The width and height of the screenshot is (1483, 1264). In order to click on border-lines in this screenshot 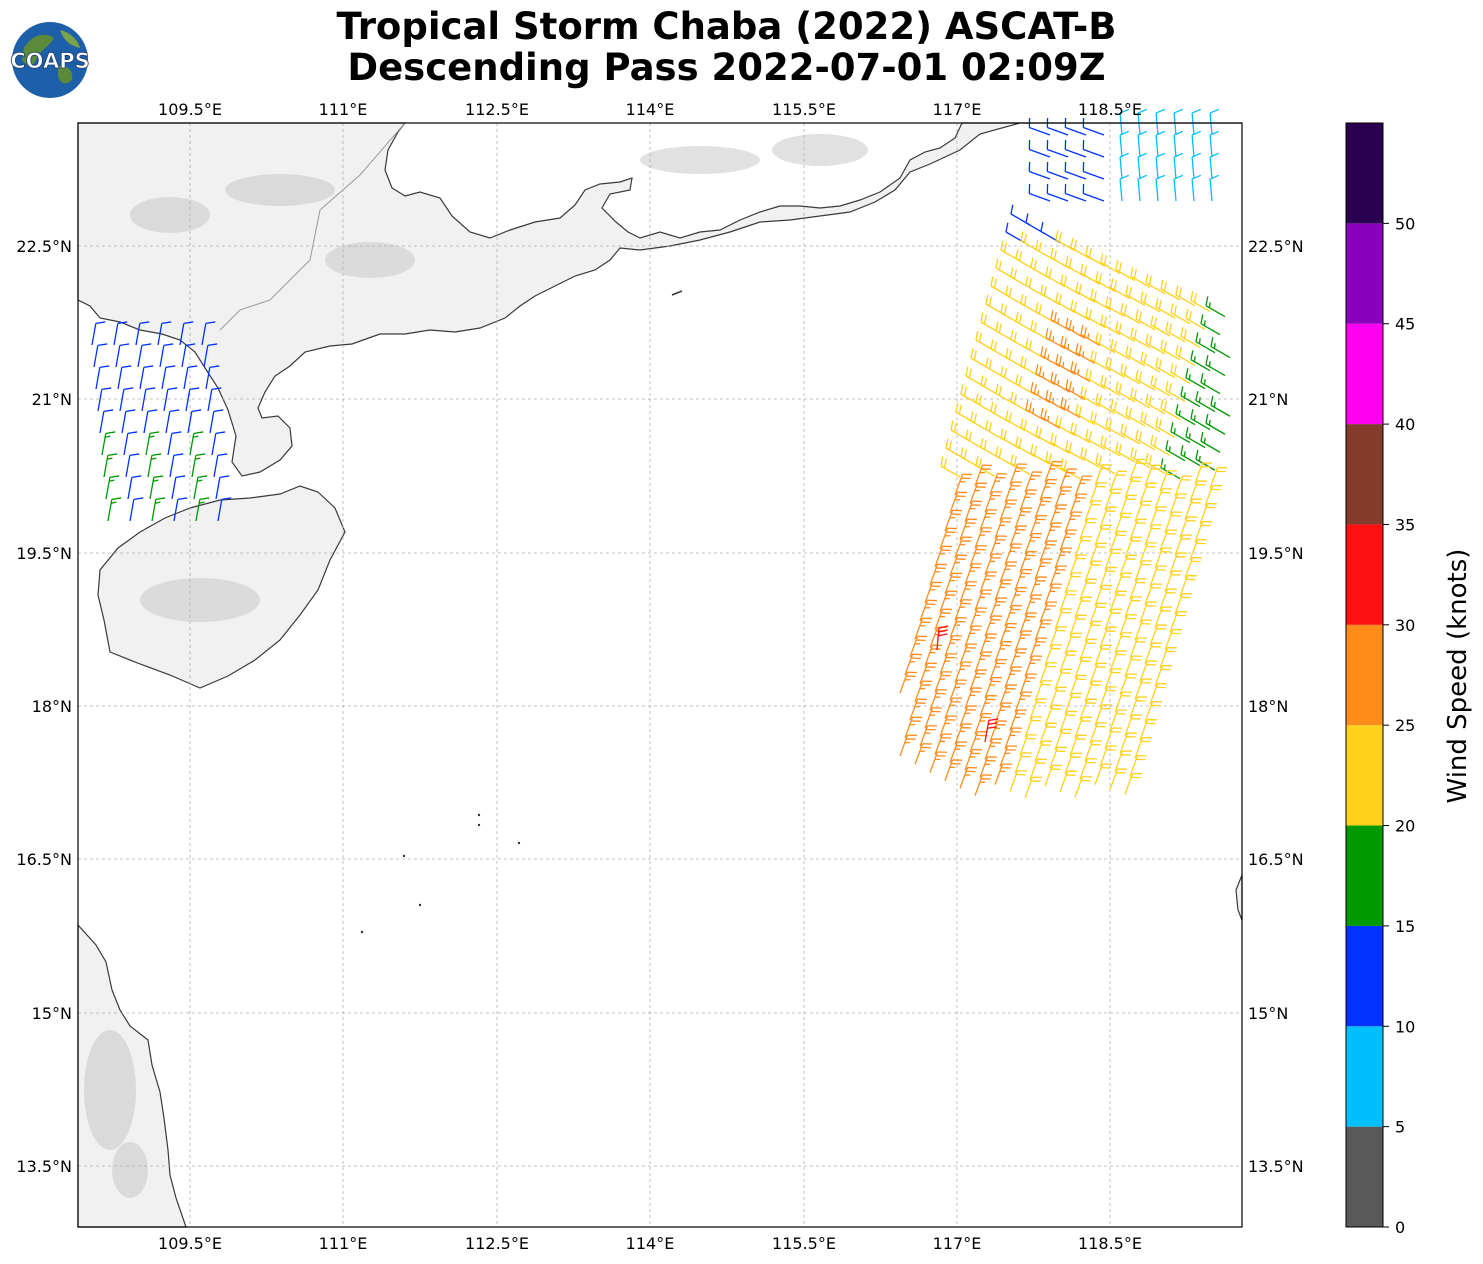, I will do `click(312, 226)`.